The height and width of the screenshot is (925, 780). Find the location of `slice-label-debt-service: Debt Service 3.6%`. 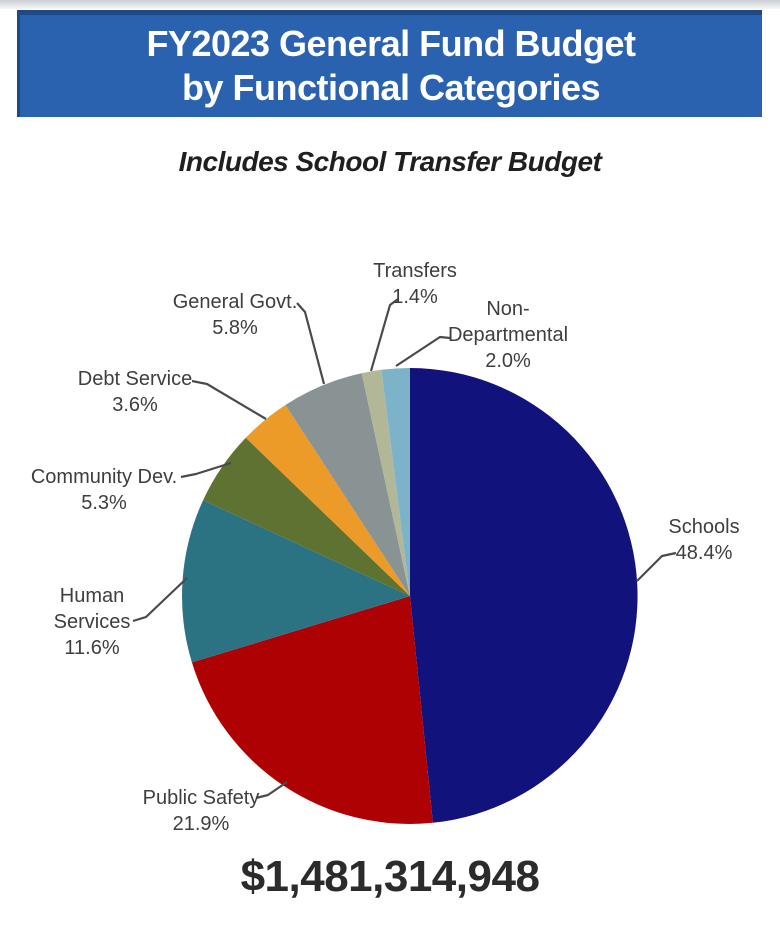

slice-label-debt-service: Debt Service 3.6% is located at coordinates (135, 392).